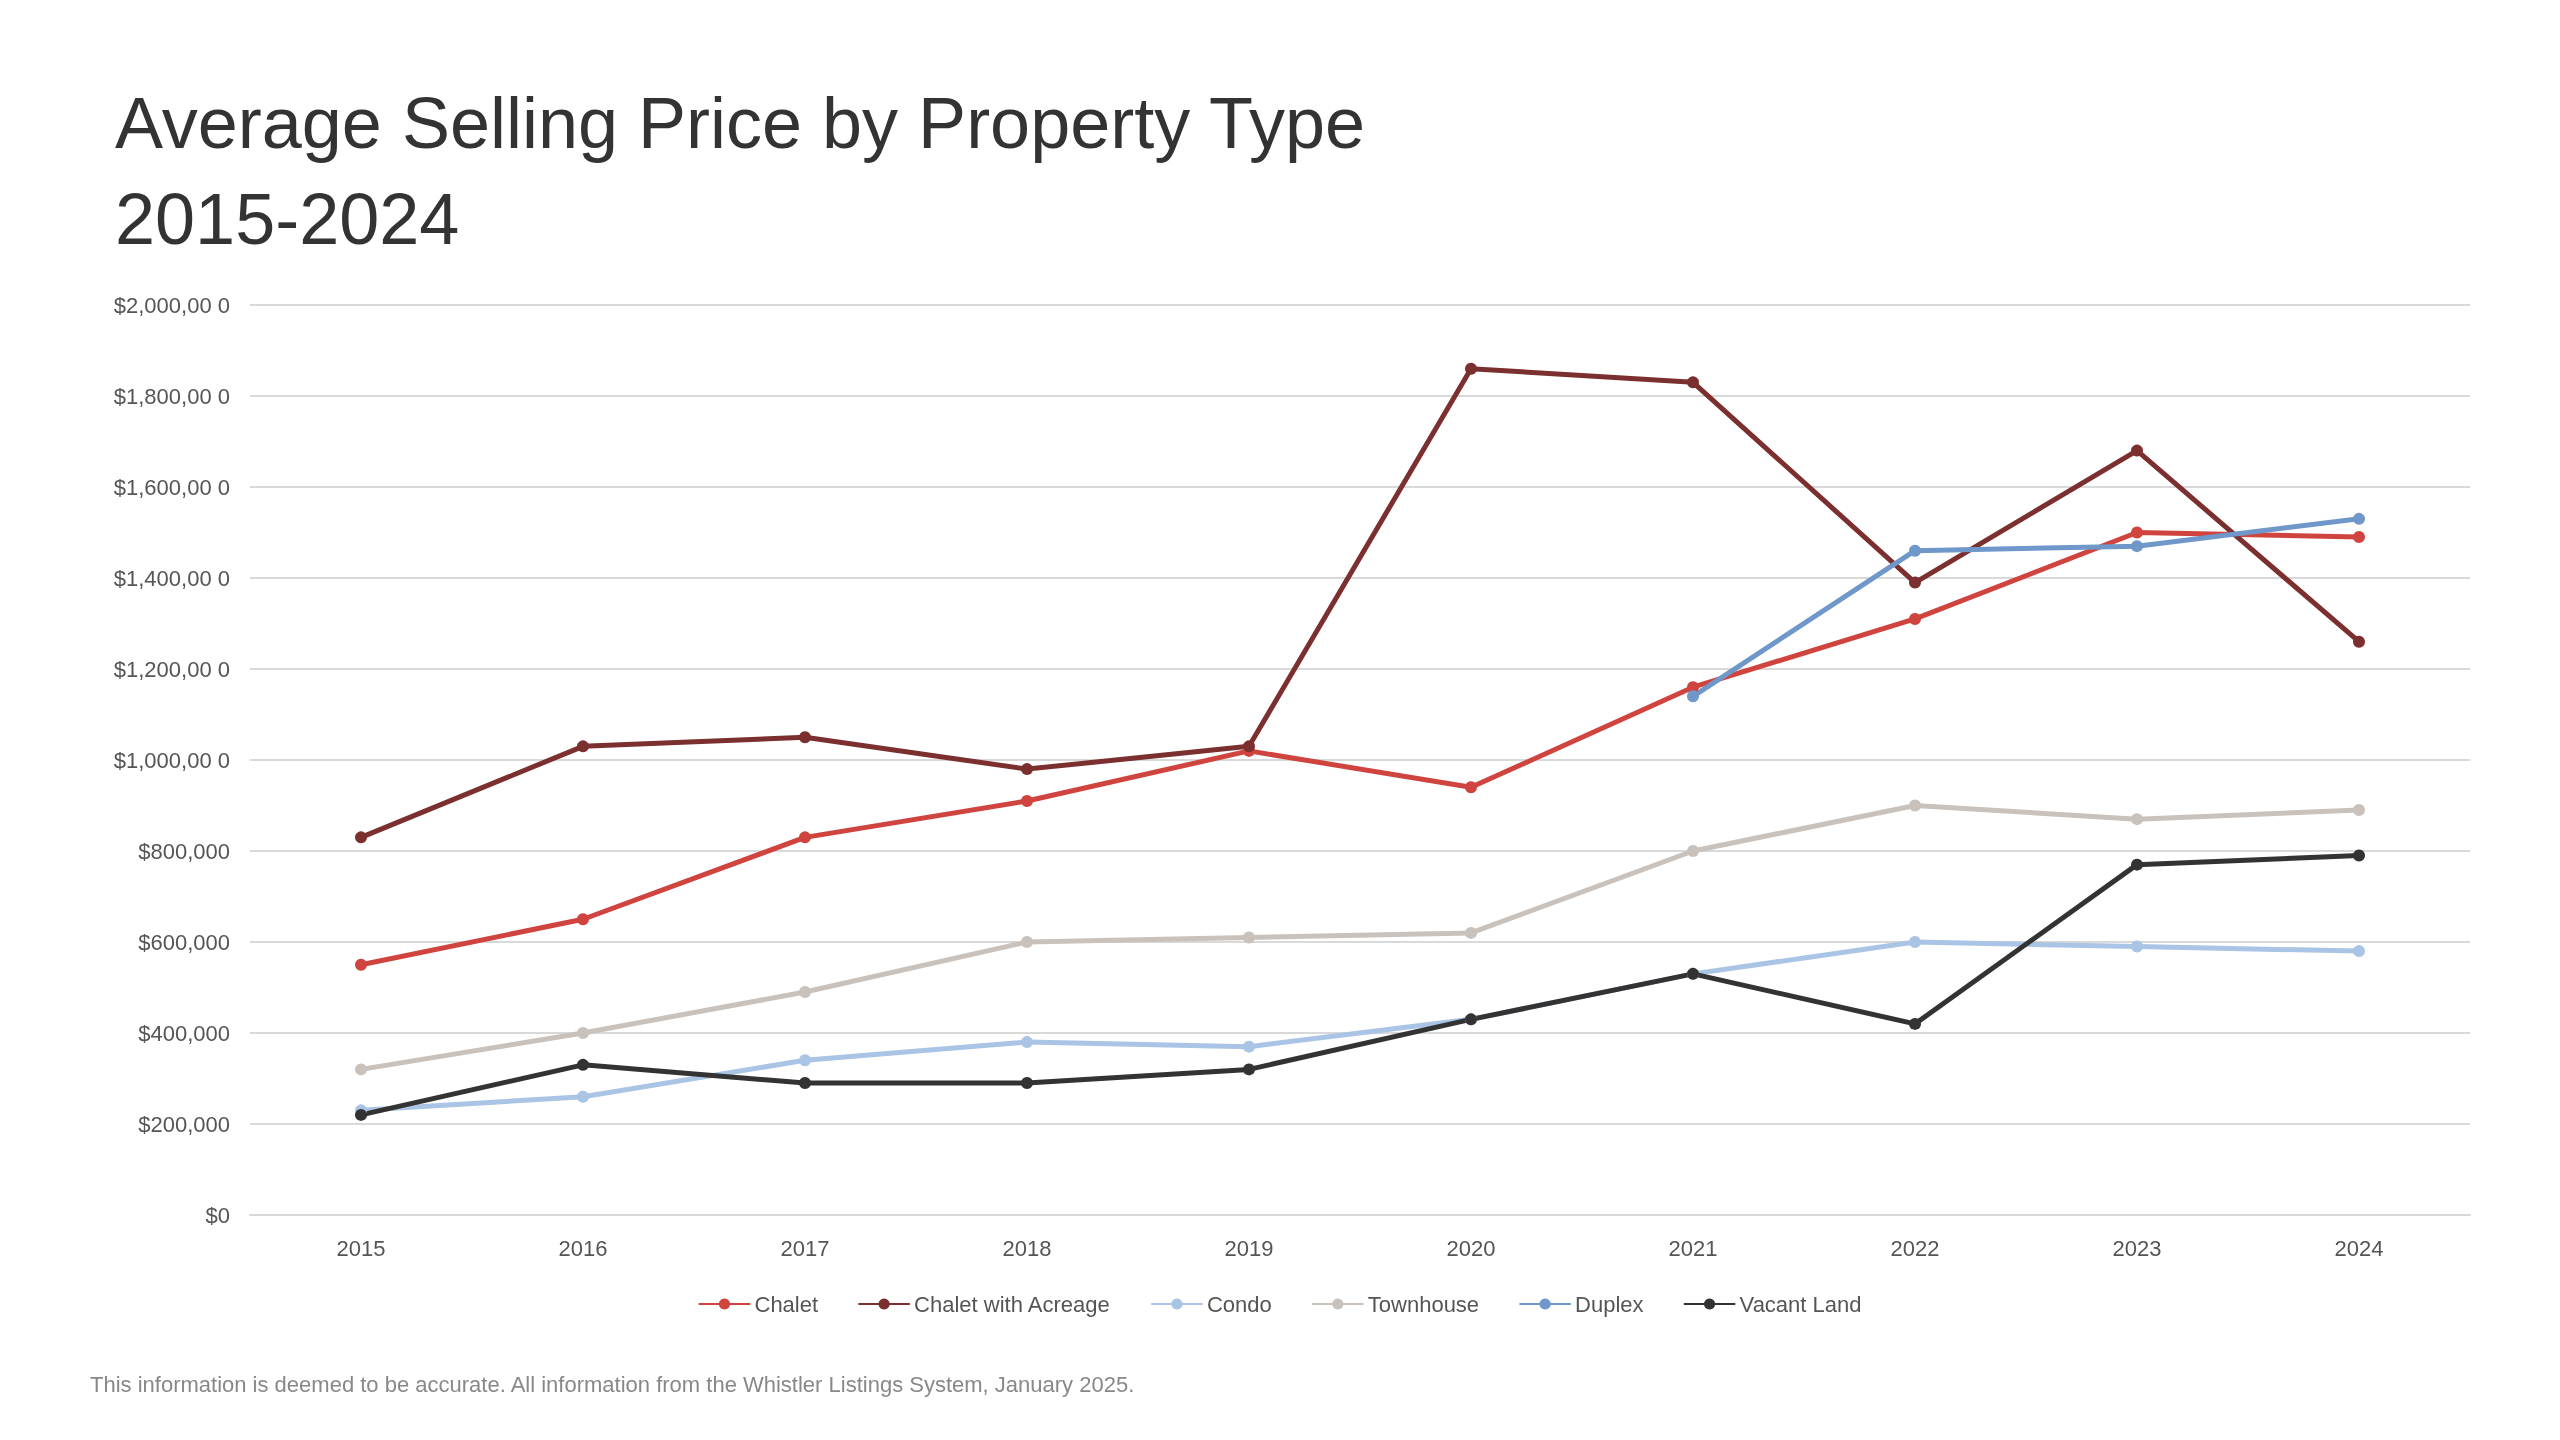 This screenshot has width=2560, height=1440. Describe the element at coordinates (171, 669) in the screenshot. I see `y-tick-label: $1,200,00 0` at that location.